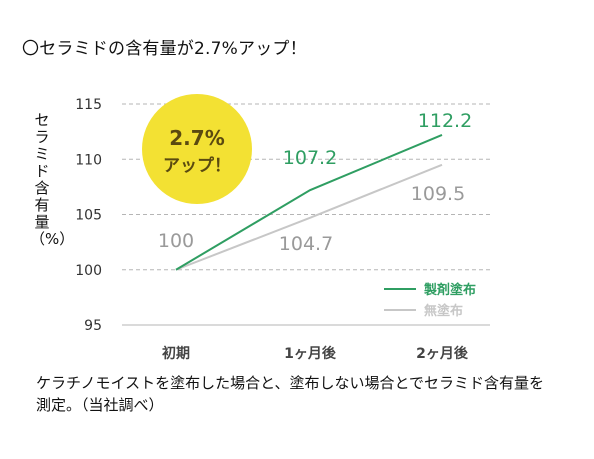 This screenshot has height=459, width=594. Describe the element at coordinates (196, 138) in the screenshot. I see `badge-percent: 2.7%` at that location.